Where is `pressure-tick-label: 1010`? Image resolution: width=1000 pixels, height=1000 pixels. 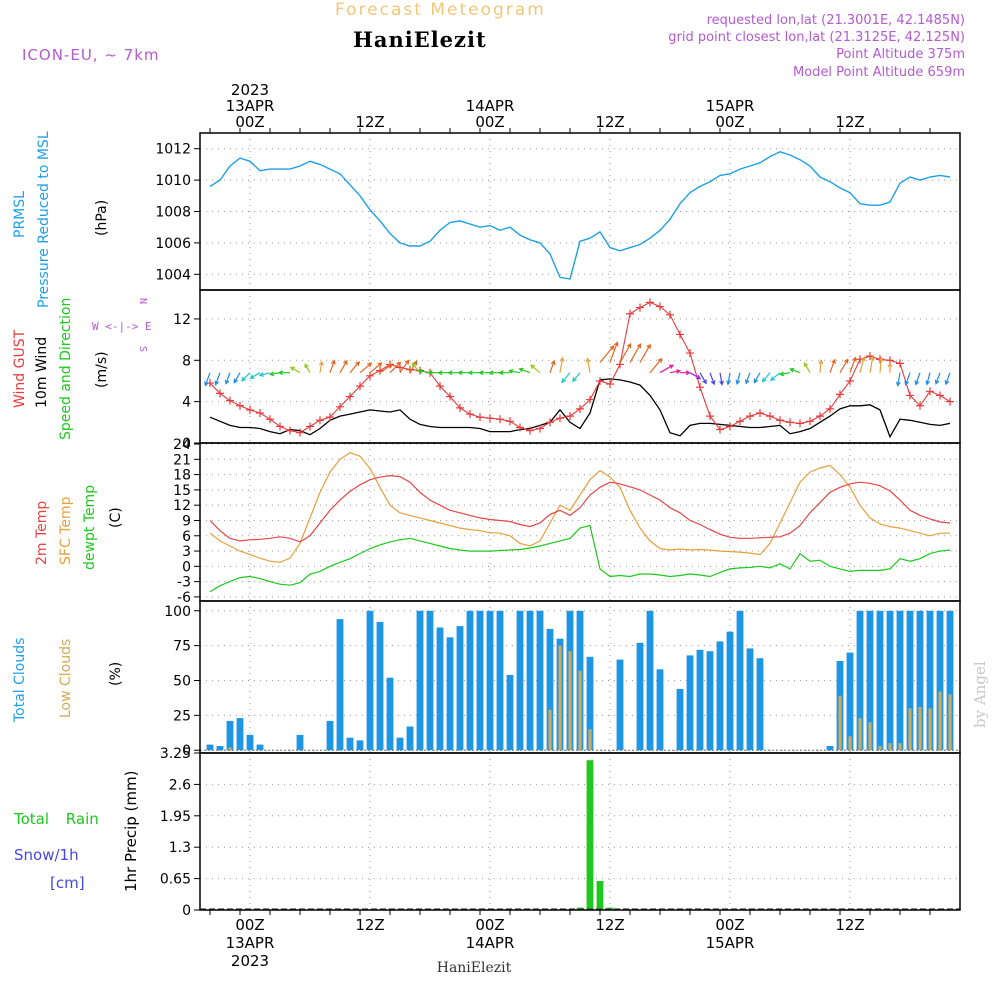
pressure-tick-label: 1010 is located at coordinates (173, 181).